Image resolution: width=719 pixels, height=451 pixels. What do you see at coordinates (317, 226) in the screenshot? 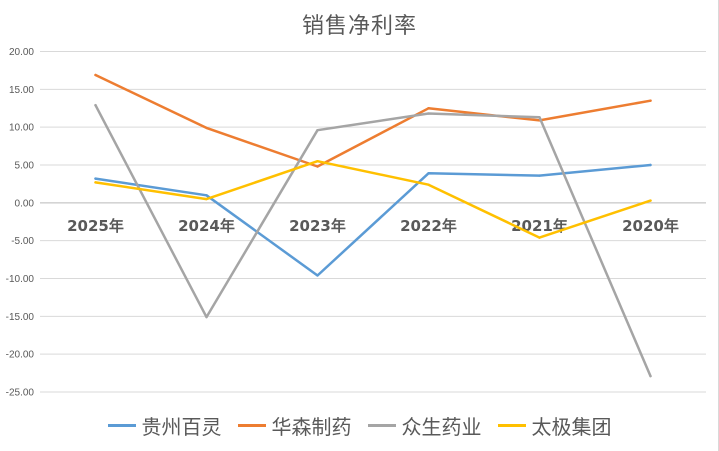
I see `x-tick-label: 2023年` at bounding box center [317, 226].